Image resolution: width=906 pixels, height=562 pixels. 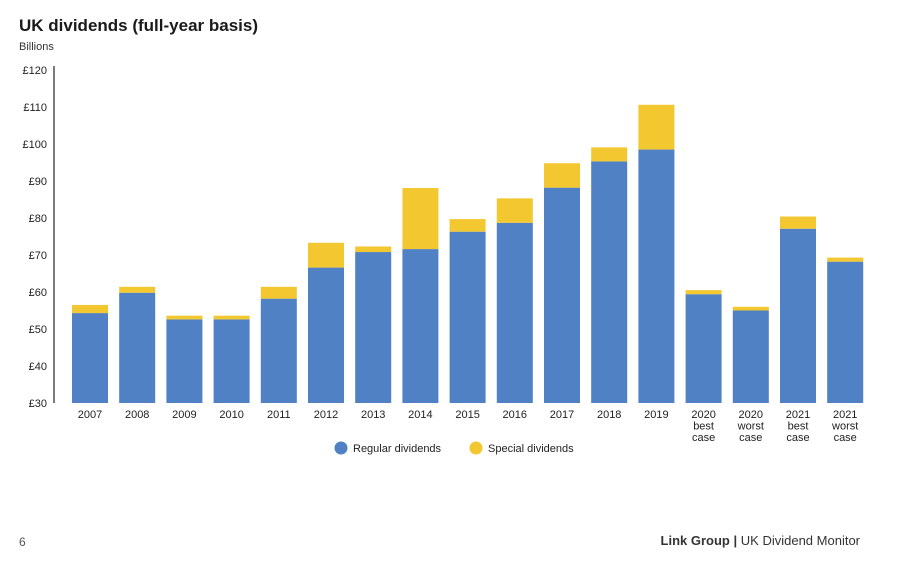 What do you see at coordinates (38, 330) in the screenshot?
I see `y-tick-label: £50` at bounding box center [38, 330].